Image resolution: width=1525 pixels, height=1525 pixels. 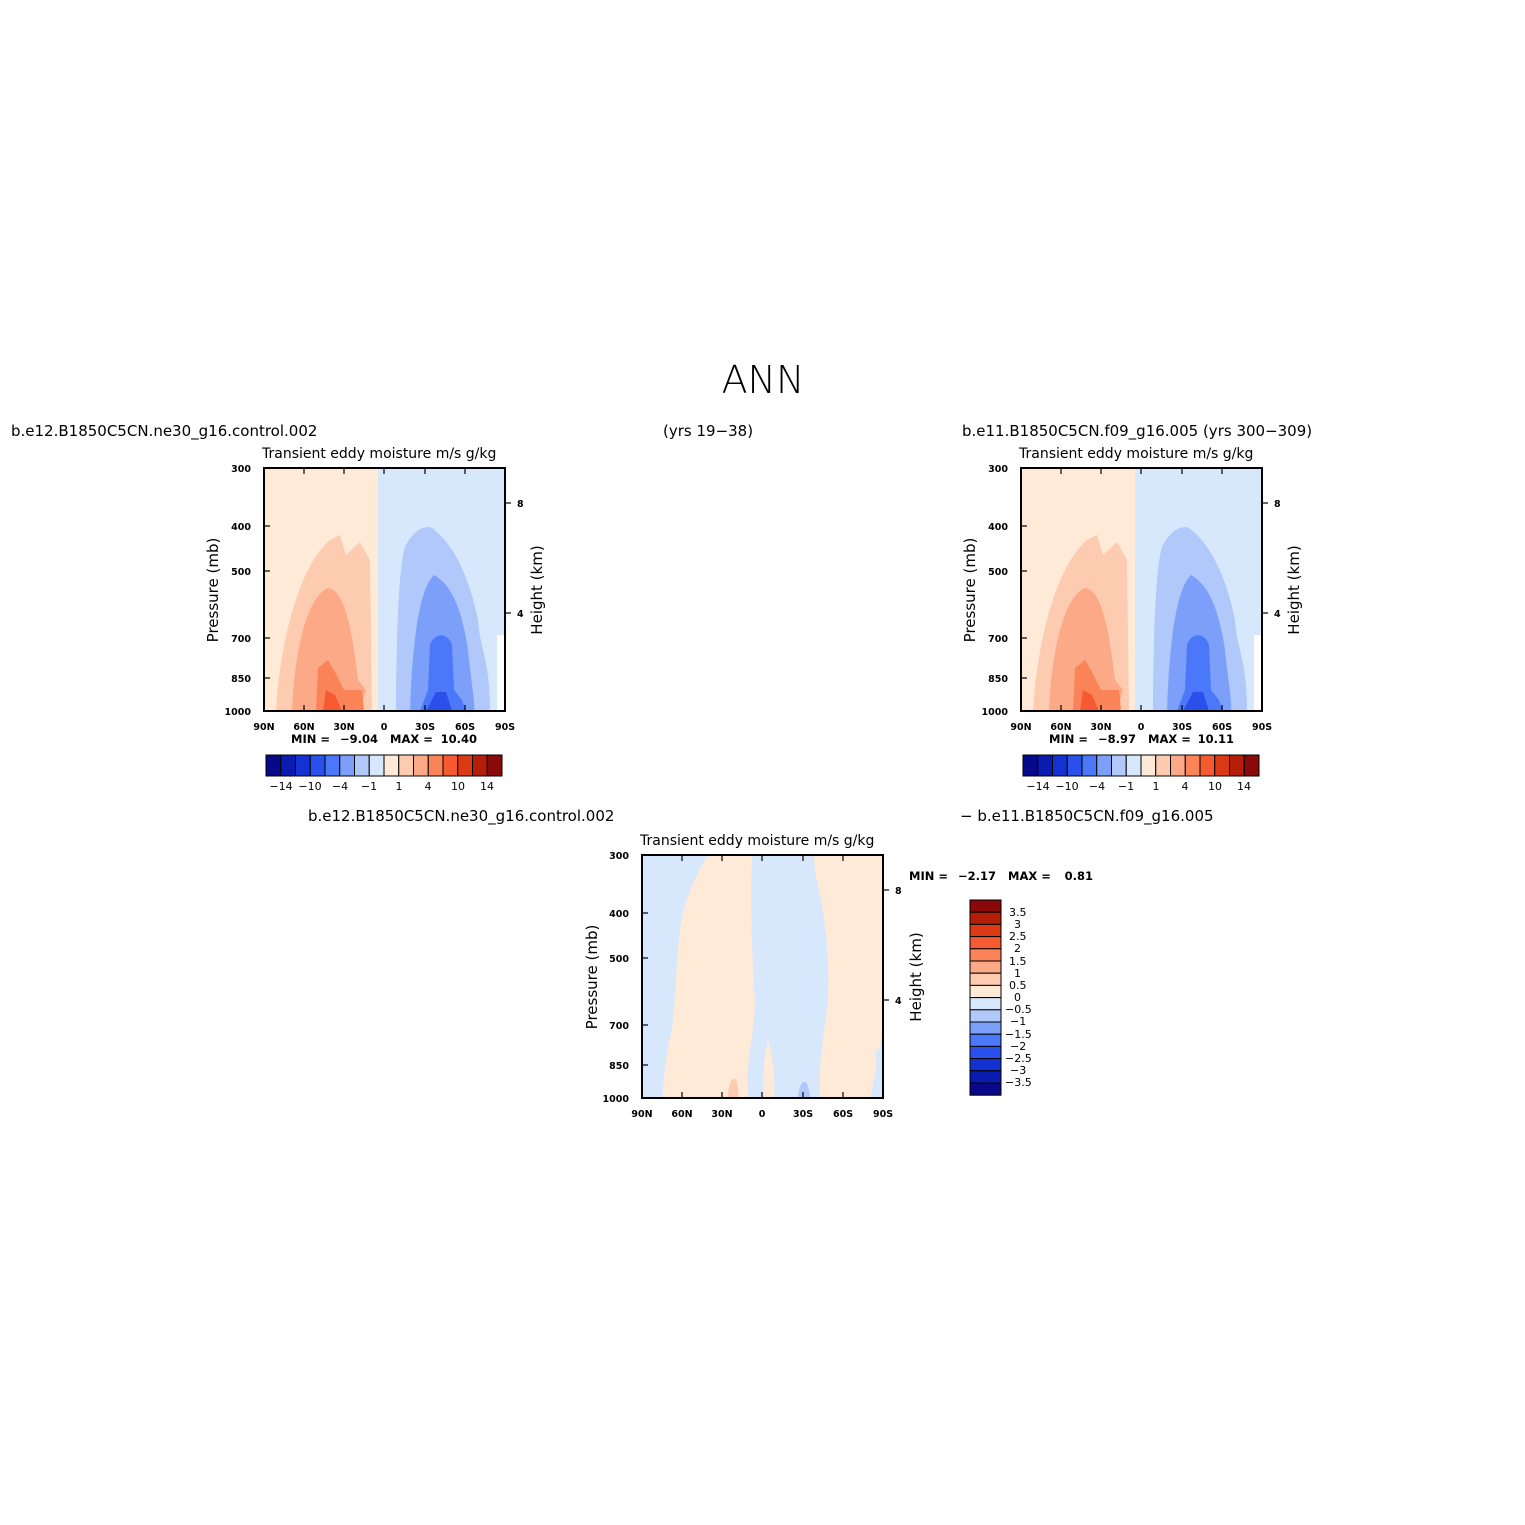 I want to click on panel-case2: Transient eddy moisture m/s g/kg, so click(x=1132, y=619).